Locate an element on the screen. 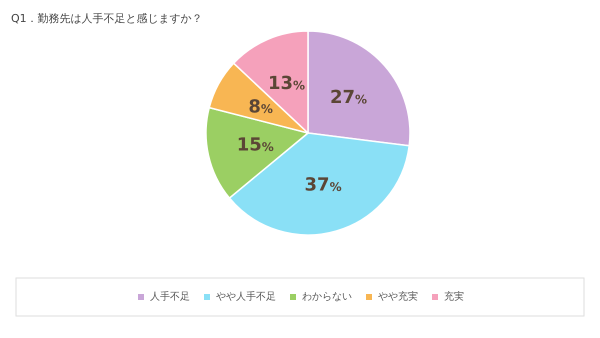  legend-label: 人手不足 is located at coordinates (170, 296).